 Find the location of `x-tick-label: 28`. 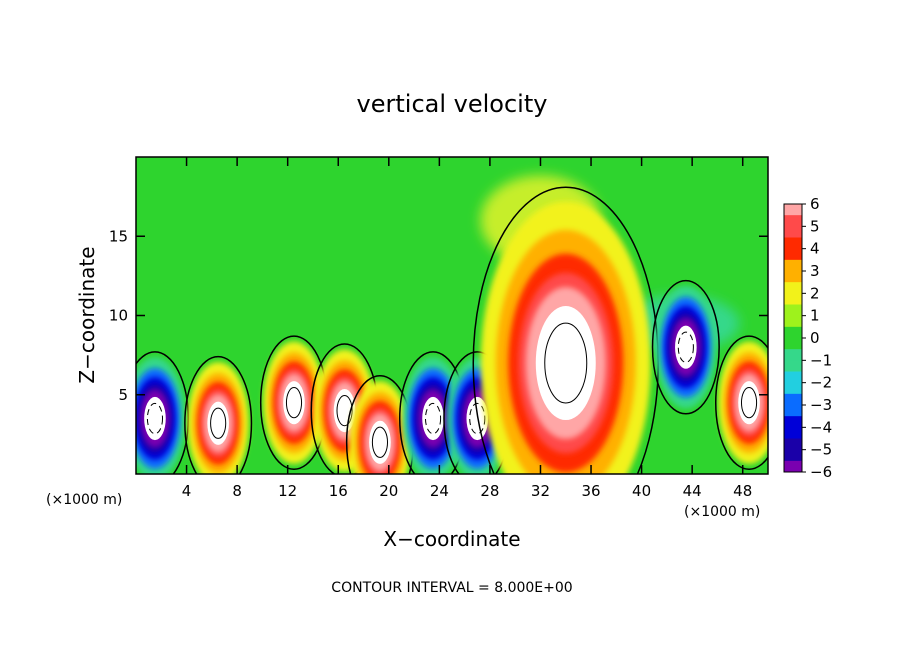

x-tick-label: 28 is located at coordinates (489, 491).